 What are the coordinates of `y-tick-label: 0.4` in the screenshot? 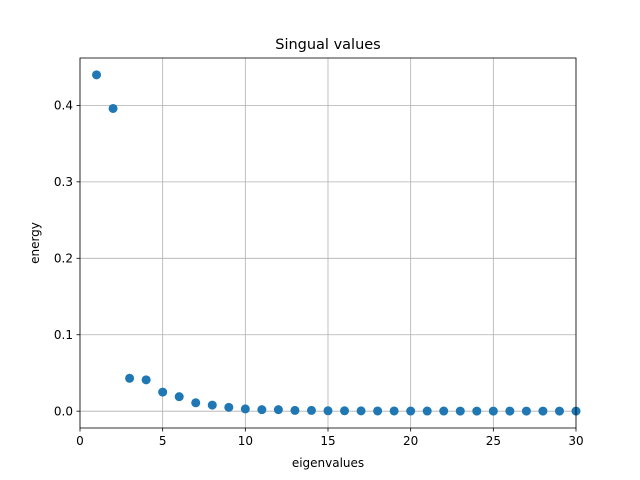 It's located at (63, 106).